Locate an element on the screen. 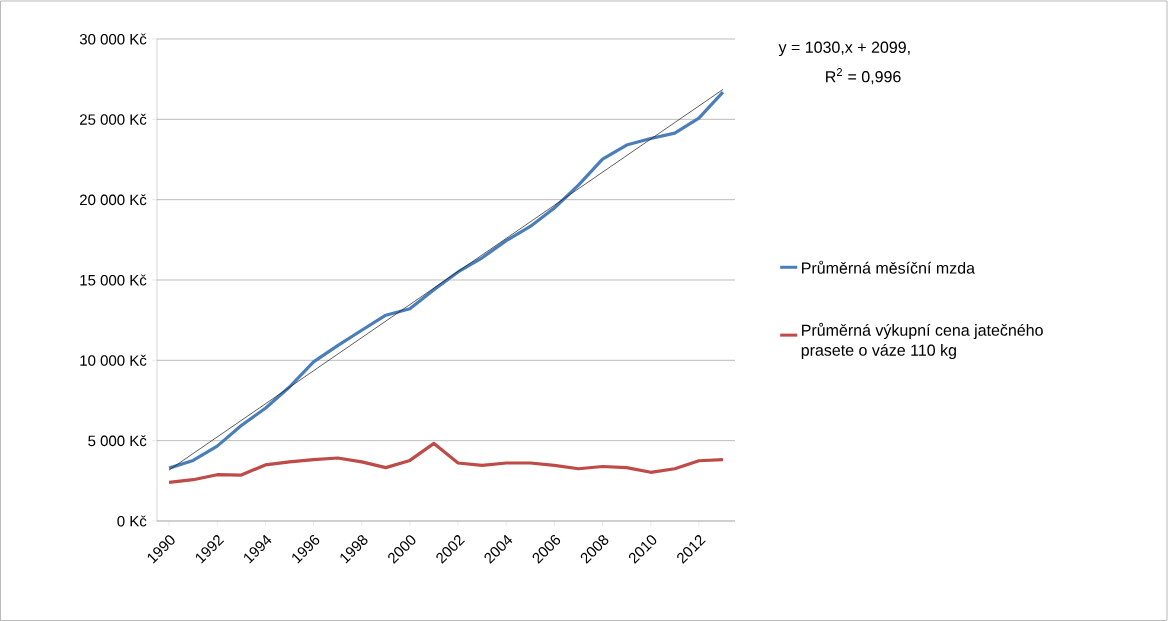 The image size is (1168, 621). legend-label: Průměrná výkupní cena jatečného prasete o váze 110 kg is located at coordinates (922, 341).